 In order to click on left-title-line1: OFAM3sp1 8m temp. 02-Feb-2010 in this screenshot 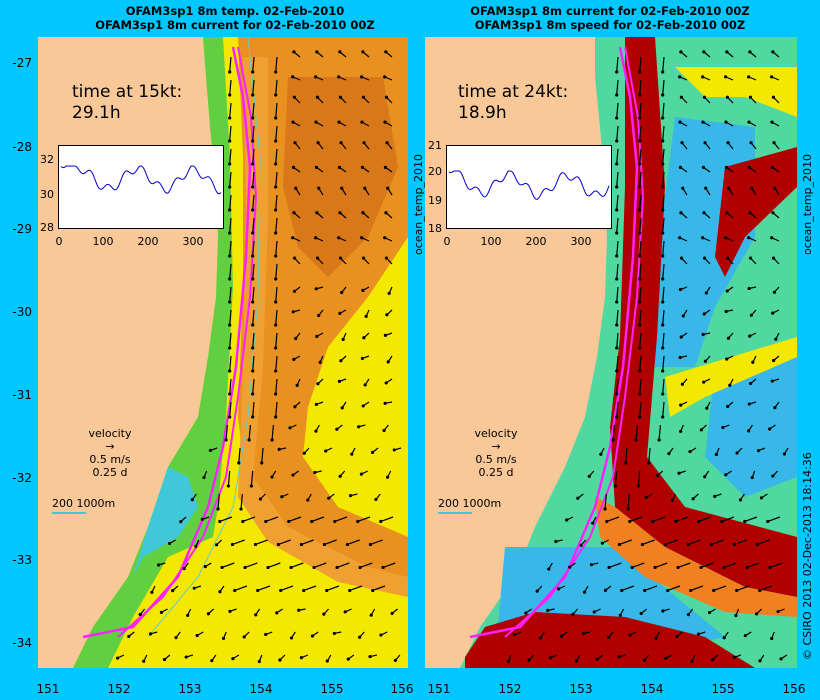, I will do `click(235, 11)`.